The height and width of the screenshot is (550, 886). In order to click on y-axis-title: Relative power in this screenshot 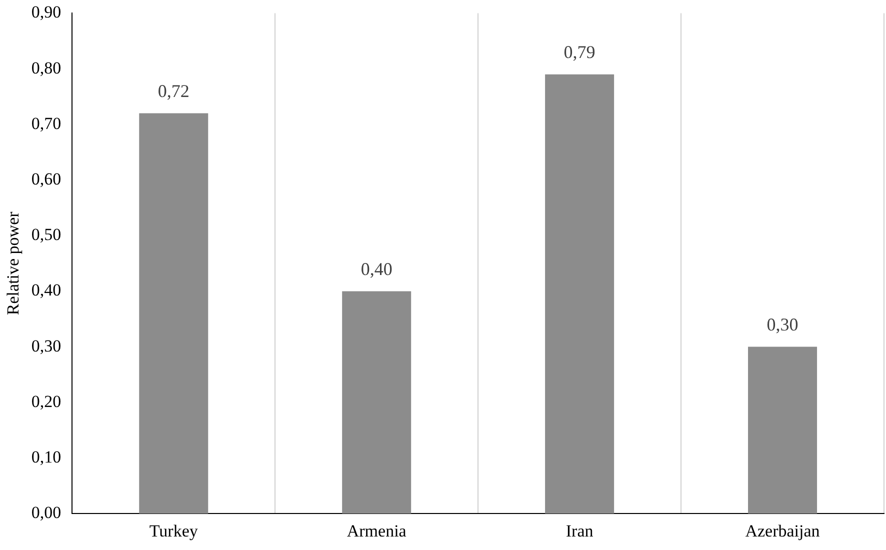, I will do `click(13, 263)`.